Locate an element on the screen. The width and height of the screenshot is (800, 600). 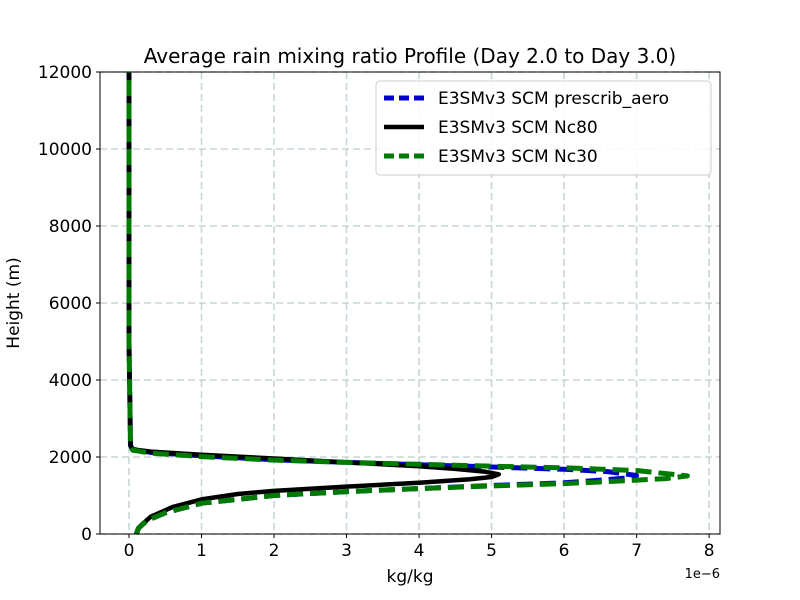
x-tick-label: 7 is located at coordinates (636, 551).